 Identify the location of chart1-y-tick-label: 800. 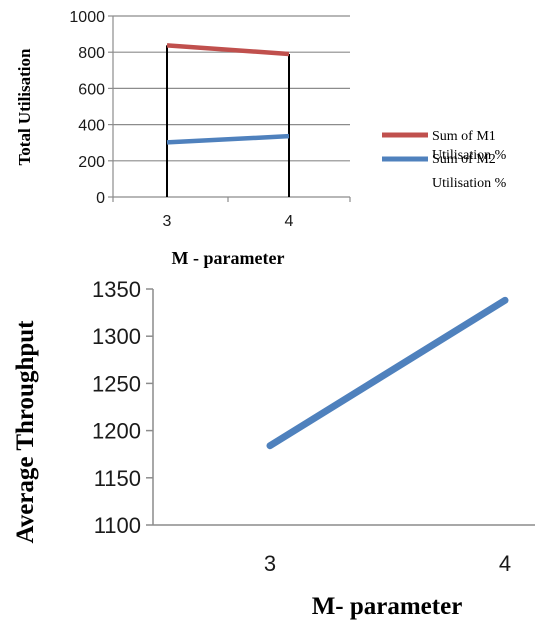
(91, 53).